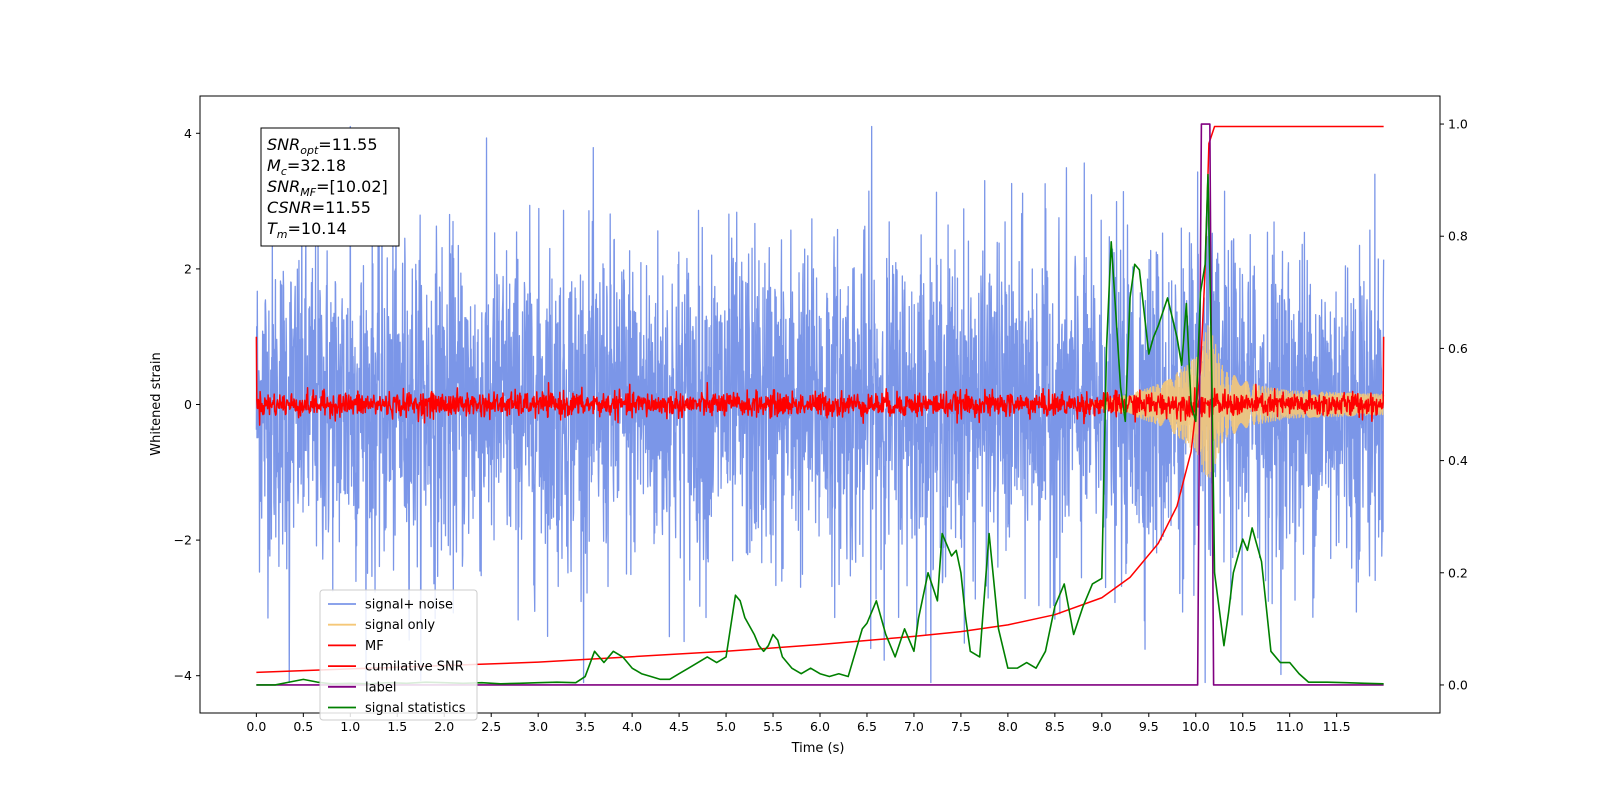  What do you see at coordinates (350, 726) in the screenshot?
I see `x-tick-label: 1.0` at bounding box center [350, 726].